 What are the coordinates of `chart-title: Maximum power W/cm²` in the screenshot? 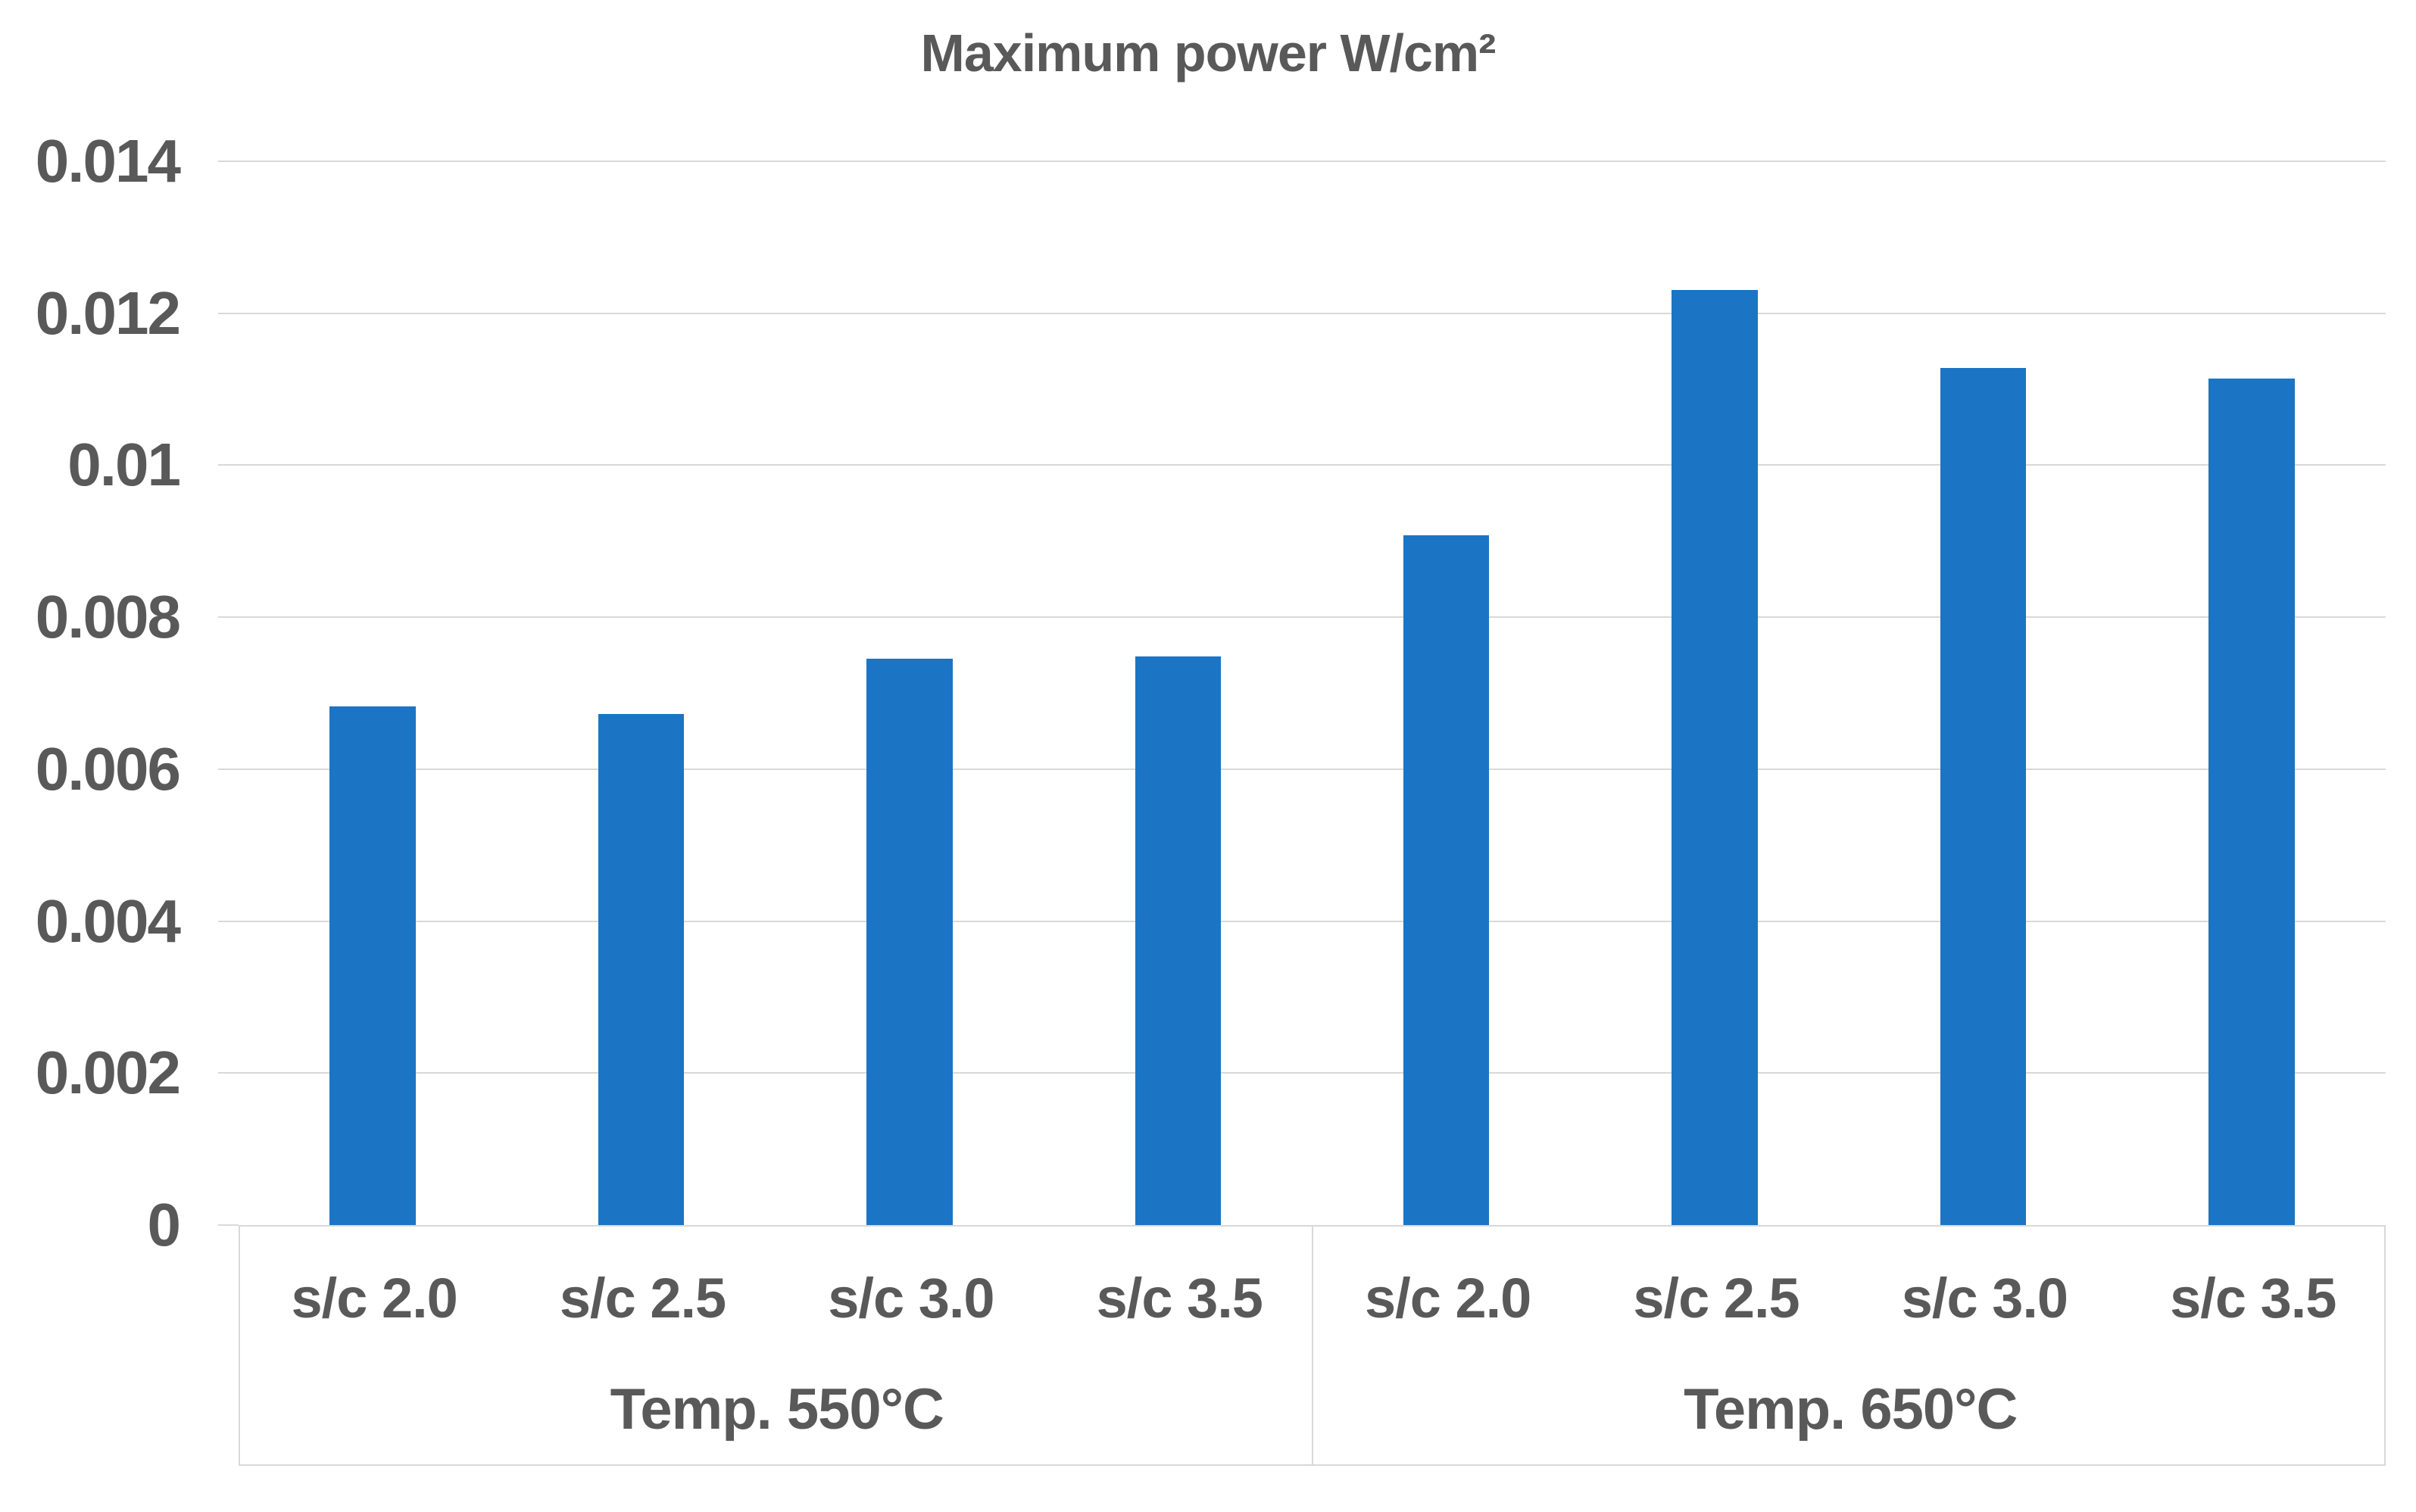 It's located at (1208, 53).